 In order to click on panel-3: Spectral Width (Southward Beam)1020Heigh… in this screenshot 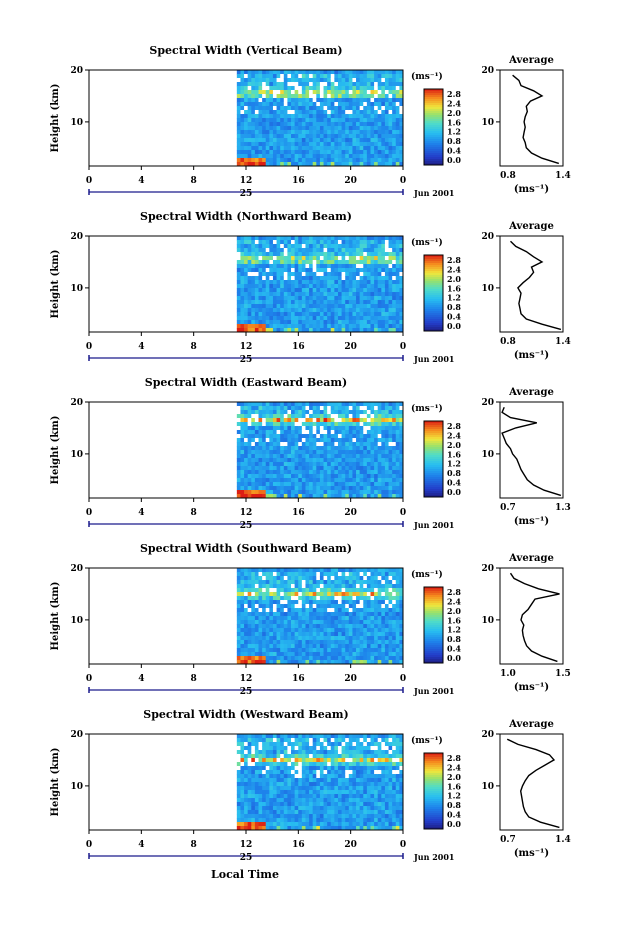, I will do `click(310, 619)`.